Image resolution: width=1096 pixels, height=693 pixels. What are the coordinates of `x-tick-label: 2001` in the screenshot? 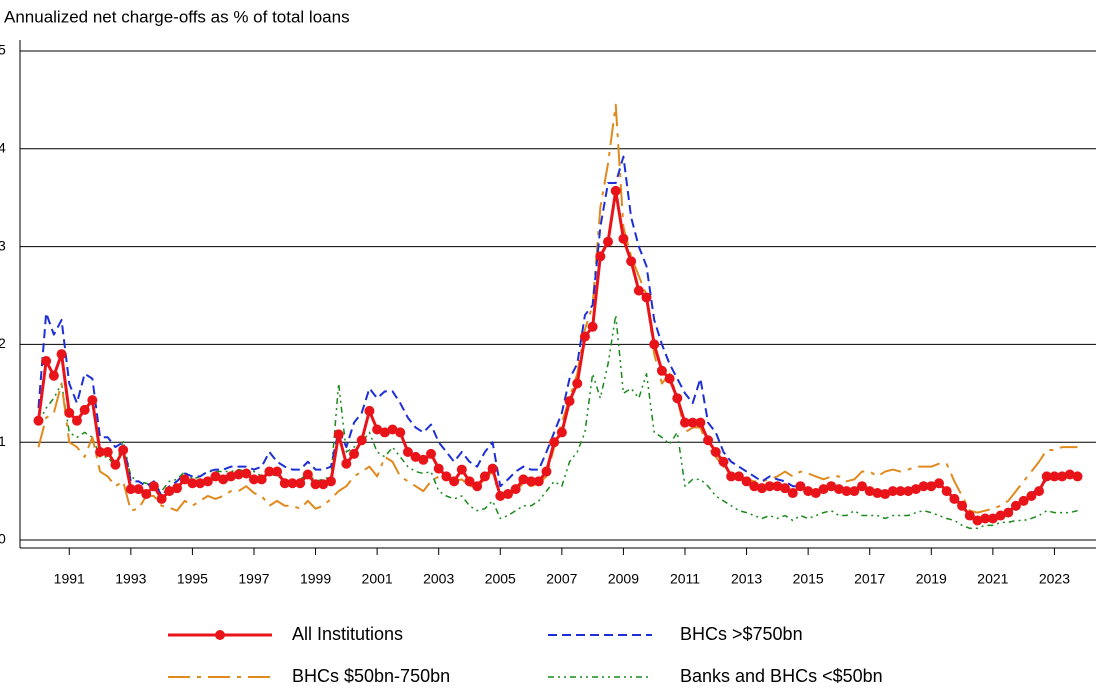 It's located at (377, 579).